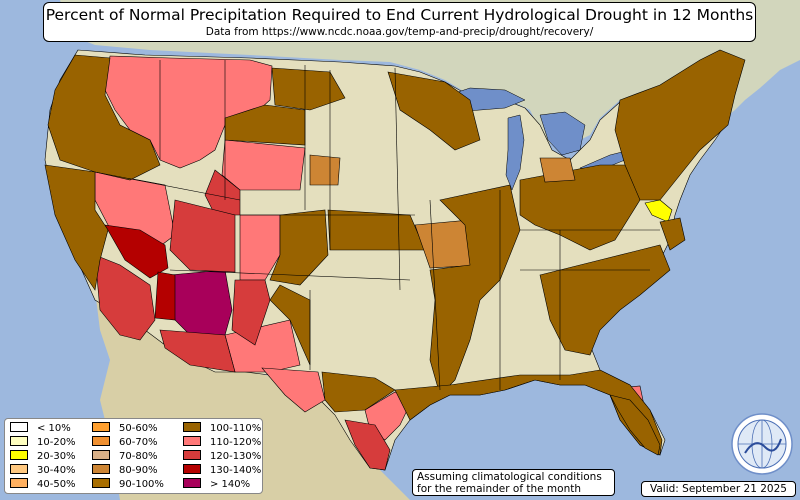 The height and width of the screenshot is (500, 800). Describe the element at coordinates (202, 236) in the screenshot. I see `region-120-130-utah` at that location.